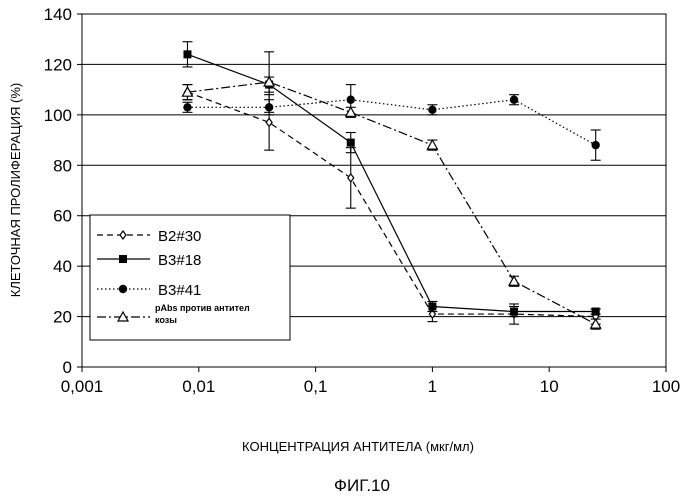 Image resolution: width=698 pixels, height=500 pixels. What do you see at coordinates (62, 317) in the screenshot?
I see `y-tick-label: 20` at bounding box center [62, 317].